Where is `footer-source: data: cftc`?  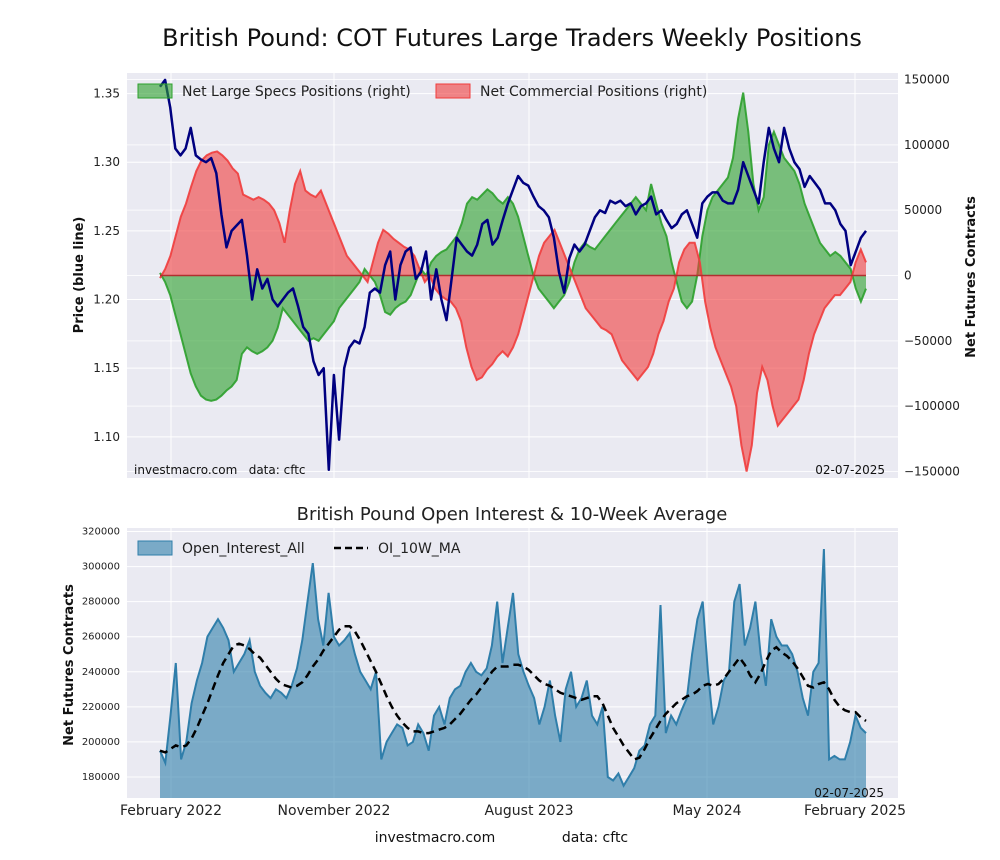
footer-source: data: cftc is located at coordinates (595, 838).